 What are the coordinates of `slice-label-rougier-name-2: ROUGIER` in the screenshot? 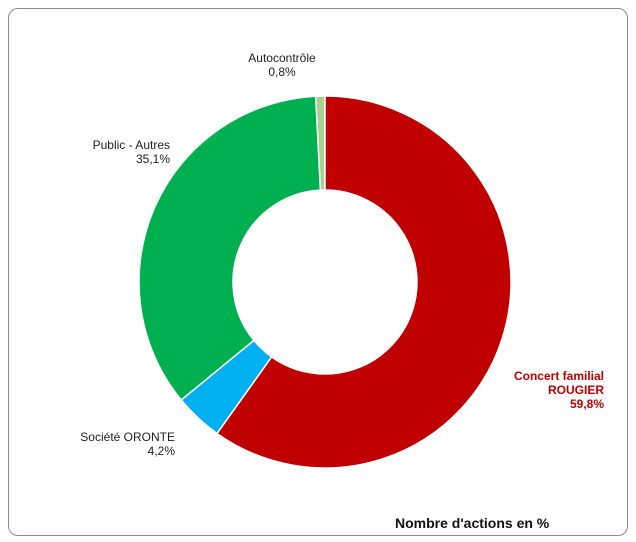 It's located at (575, 390).